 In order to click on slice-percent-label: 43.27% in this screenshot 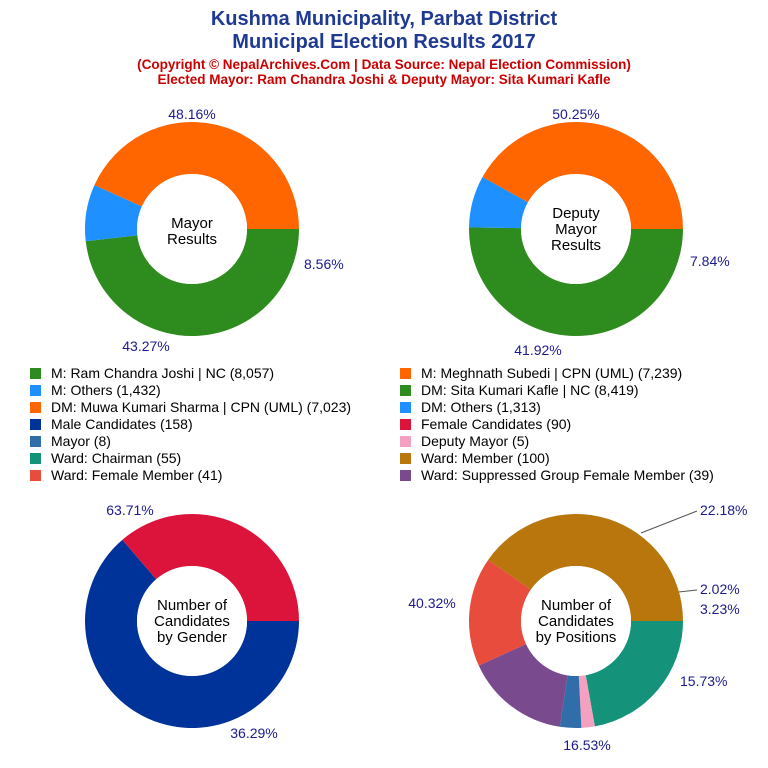, I will do `click(145, 346)`.